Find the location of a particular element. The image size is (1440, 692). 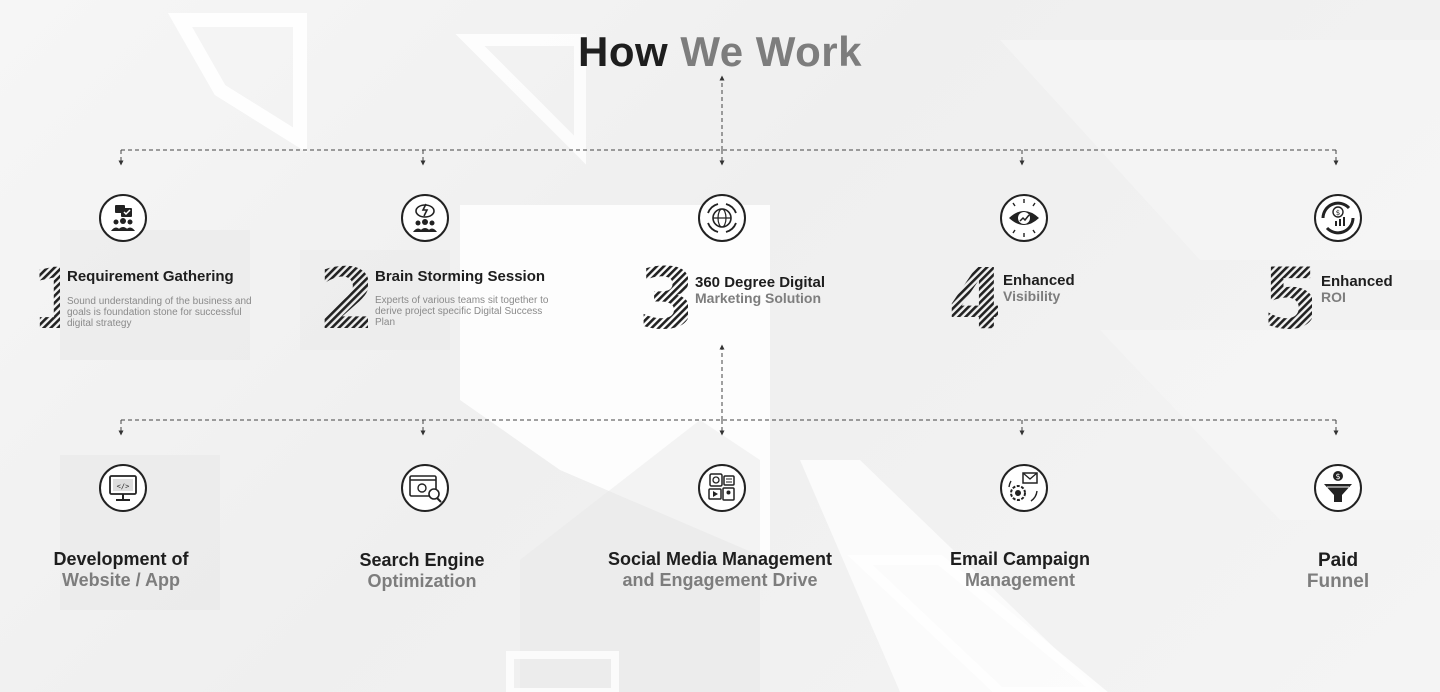

step-3-title: 360 Degree Digital is located at coordinates (760, 282).